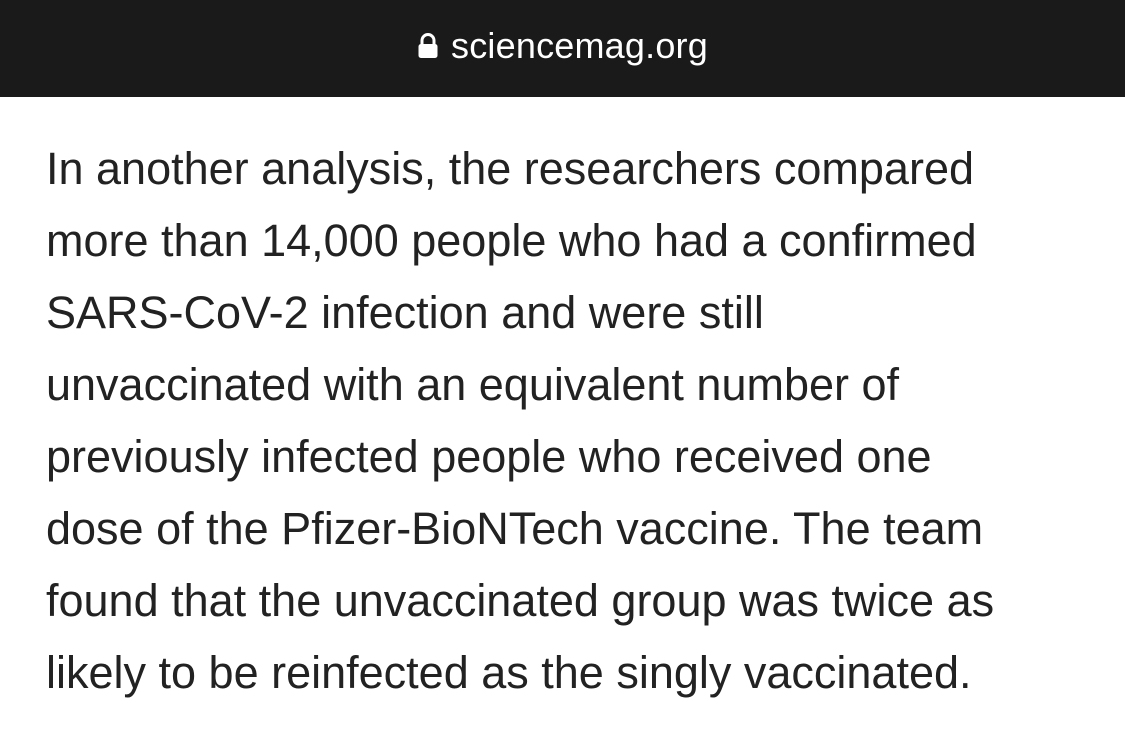 This screenshot has width=1125, height=741. What do you see at coordinates (405, 312) in the screenshot?
I see `article-line: SARS-CoV-2 infection and were still` at bounding box center [405, 312].